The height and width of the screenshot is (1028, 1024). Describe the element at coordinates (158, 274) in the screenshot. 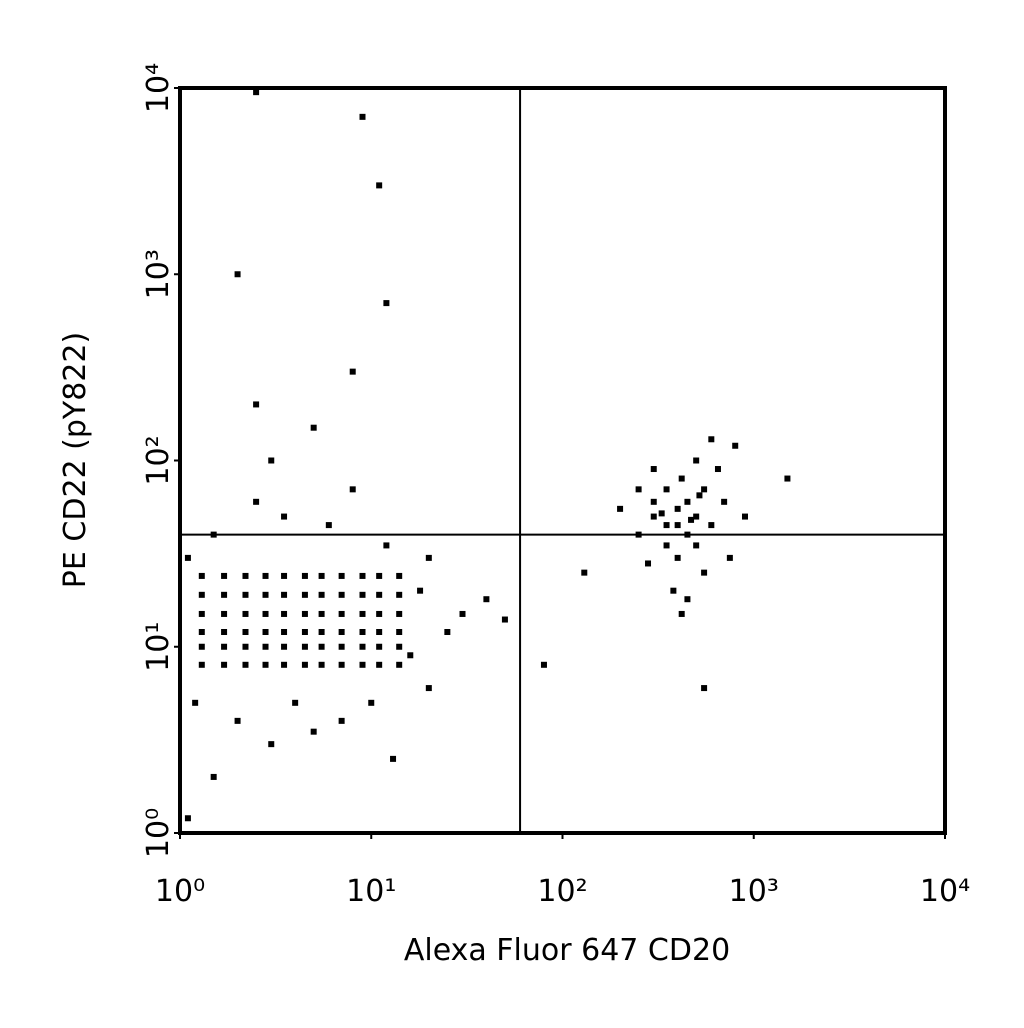

I see `y-tick-label: 10³` at that location.